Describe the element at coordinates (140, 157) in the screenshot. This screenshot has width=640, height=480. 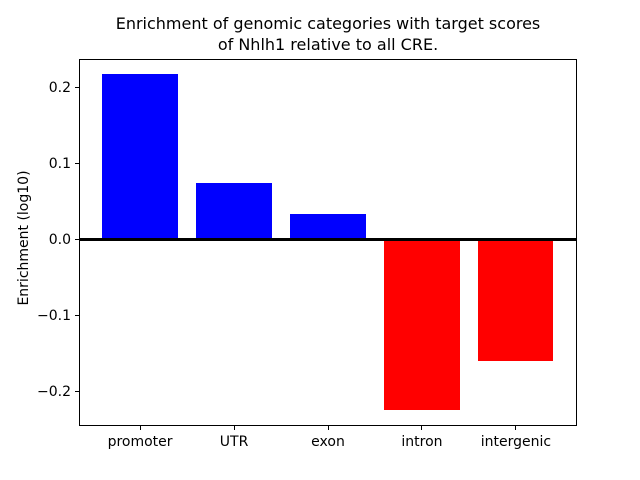
I see `bar-promoter` at that location.